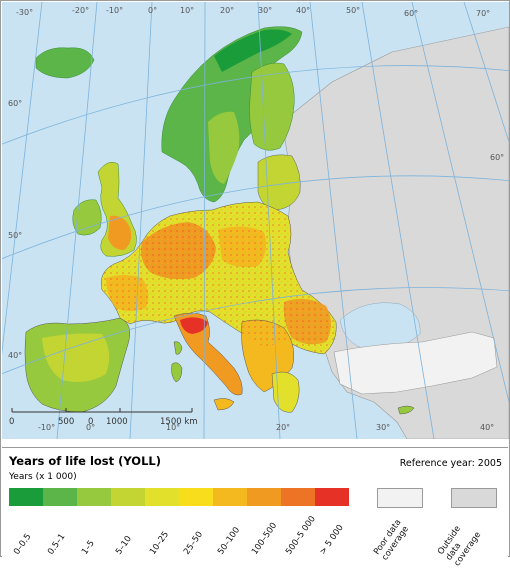 The height and width of the screenshot is (568, 510). What do you see at coordinates (406, 410) in the screenshot?
I see `cyprus` at bounding box center [406, 410].